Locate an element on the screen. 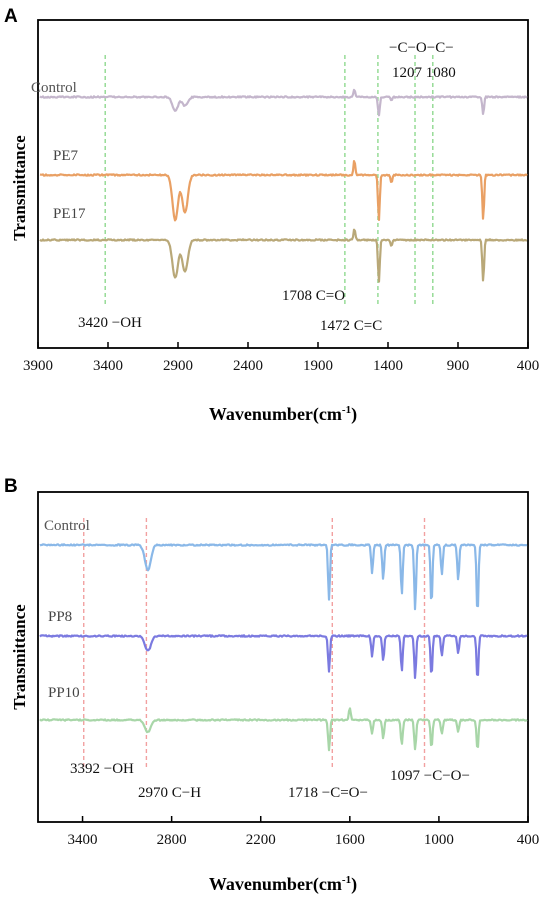  series-label-pp8: PP8 is located at coordinates (60, 617).